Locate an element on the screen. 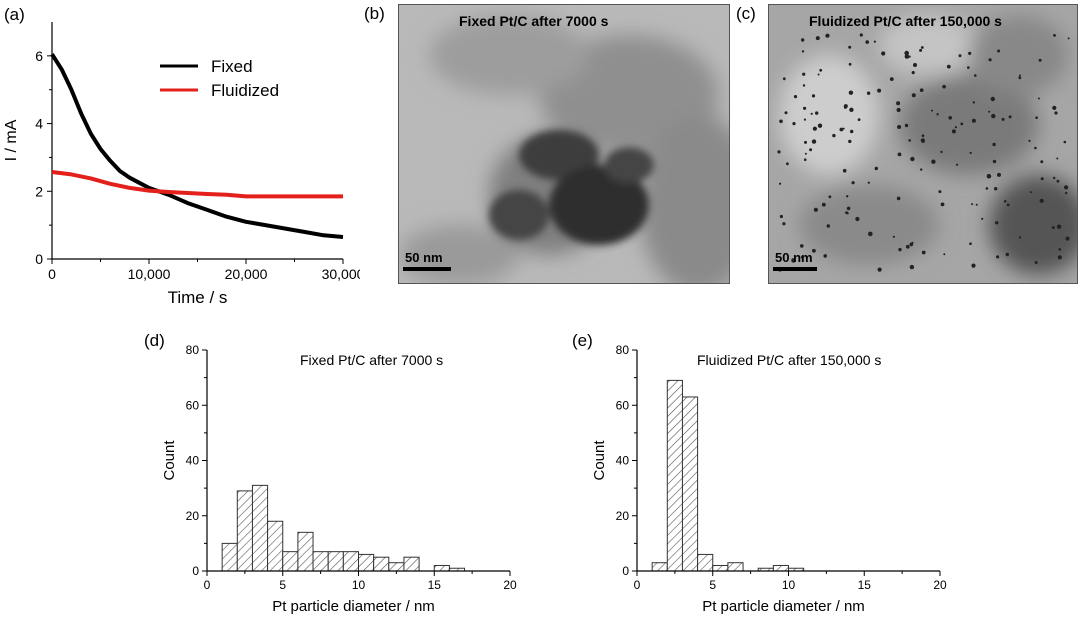  panel-label-a: (a) is located at coordinates (14, 14).